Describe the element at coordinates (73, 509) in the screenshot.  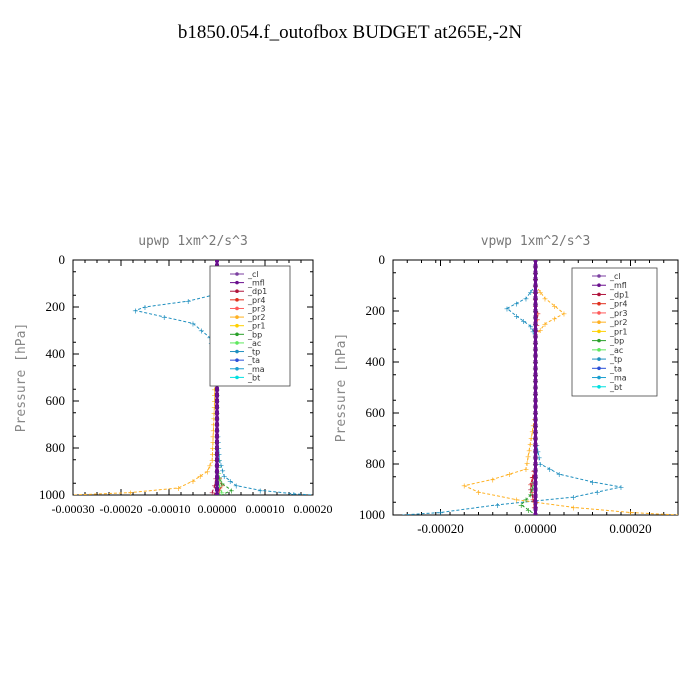
I see `x-tick-label: -0.00030` at that location.